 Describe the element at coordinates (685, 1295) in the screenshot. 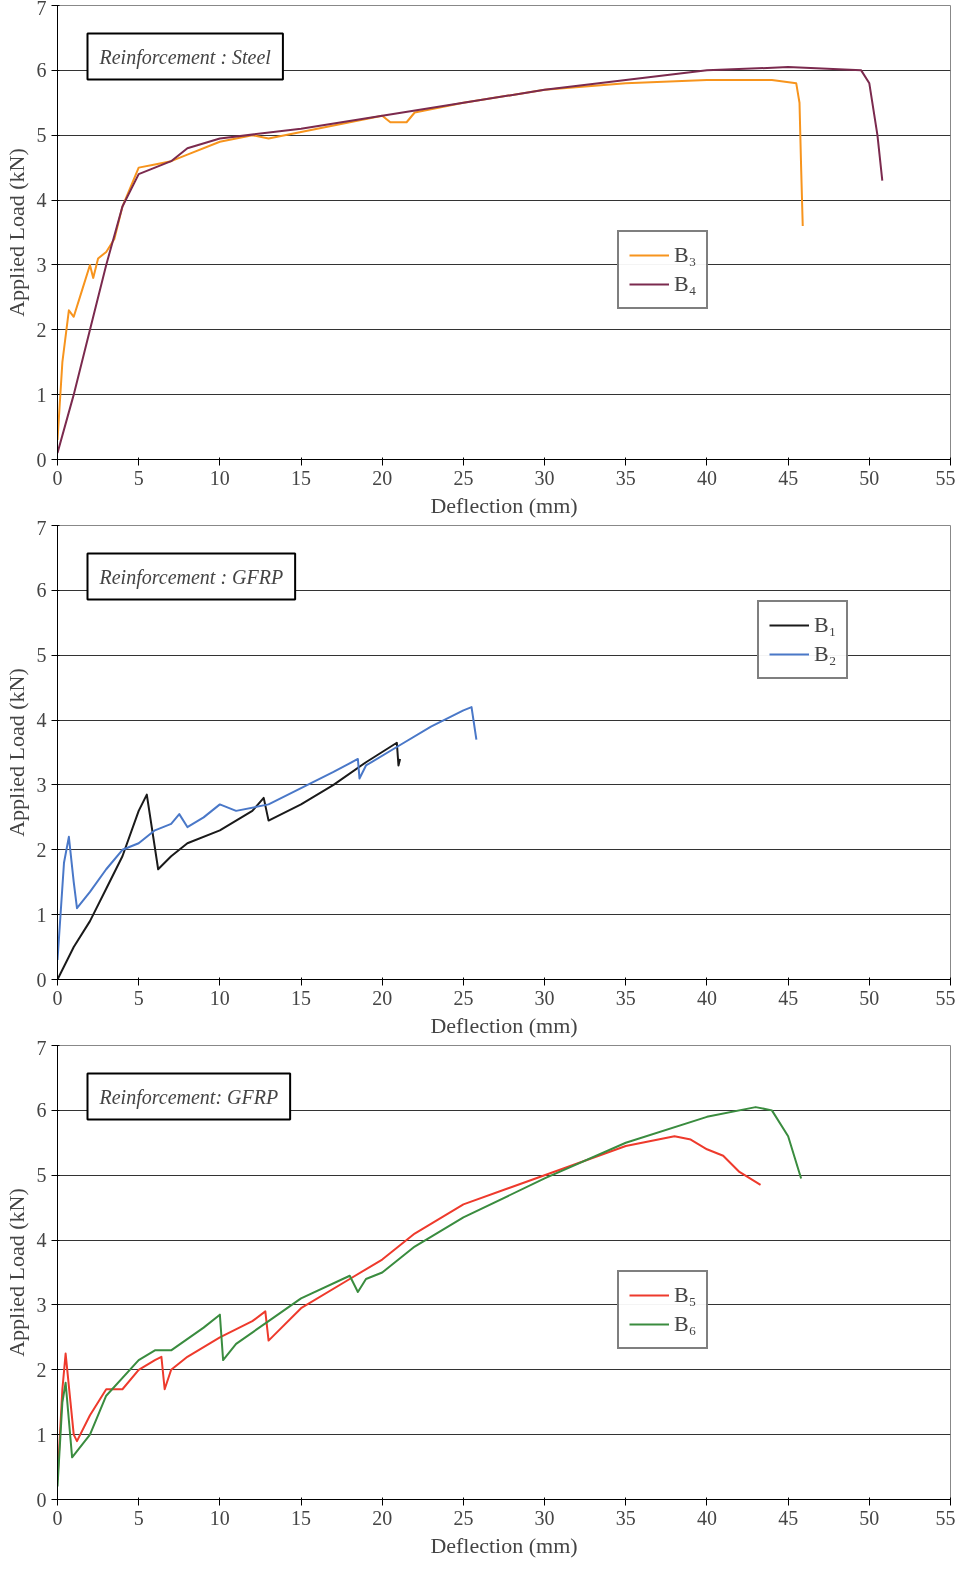

I see `legend-label: B₅` at that location.